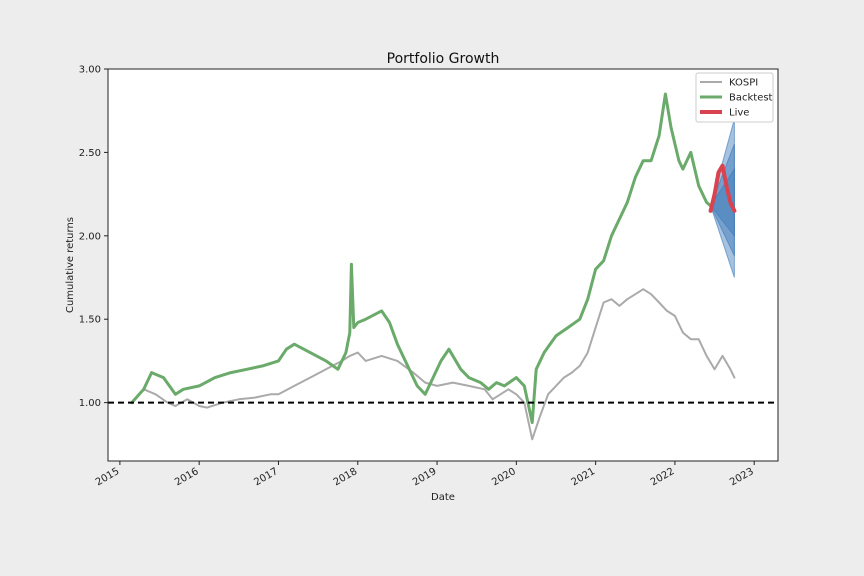 The height and width of the screenshot is (576, 864). I want to click on legend: KOSPI Backtest Live, so click(734, 97).